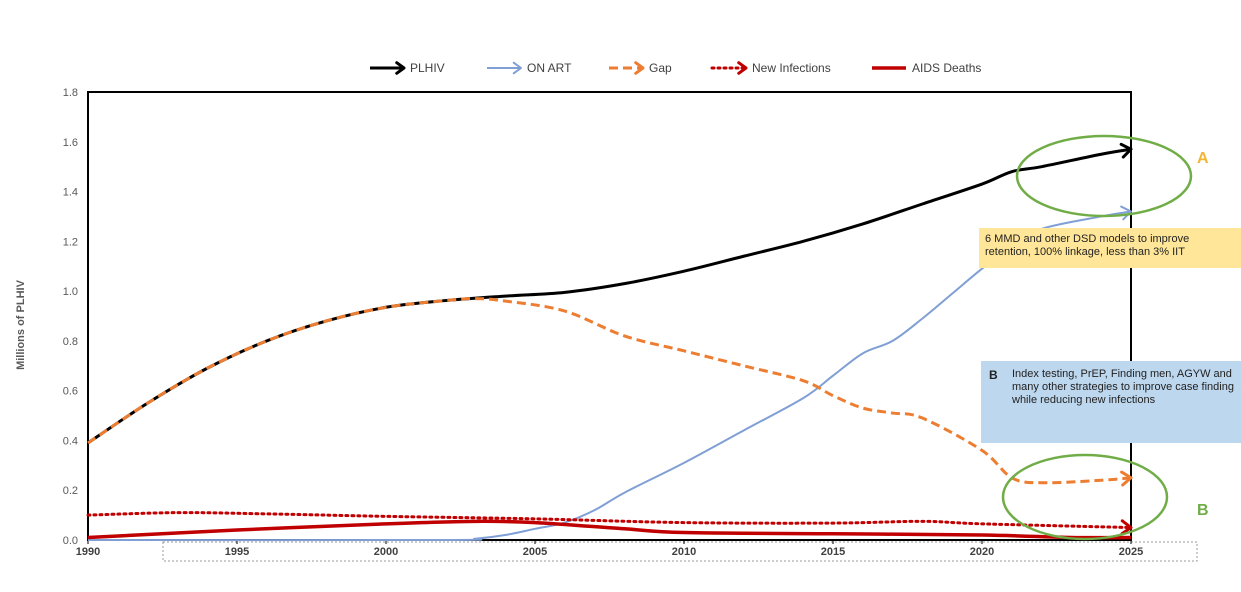 This screenshot has width=1241, height=592. I want to click on y-tick-label: 1.8, so click(70, 93).